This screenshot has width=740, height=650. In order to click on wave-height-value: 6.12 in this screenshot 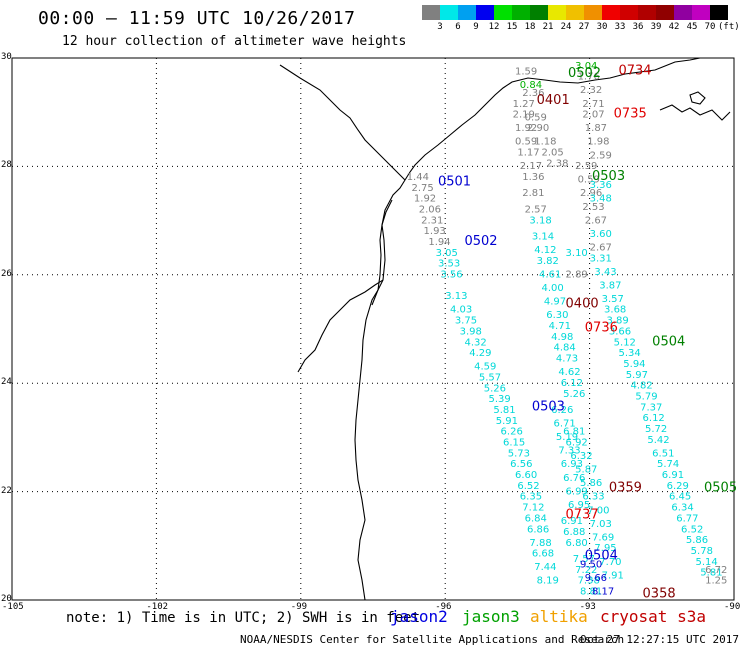, I will do `click(654, 418)`.